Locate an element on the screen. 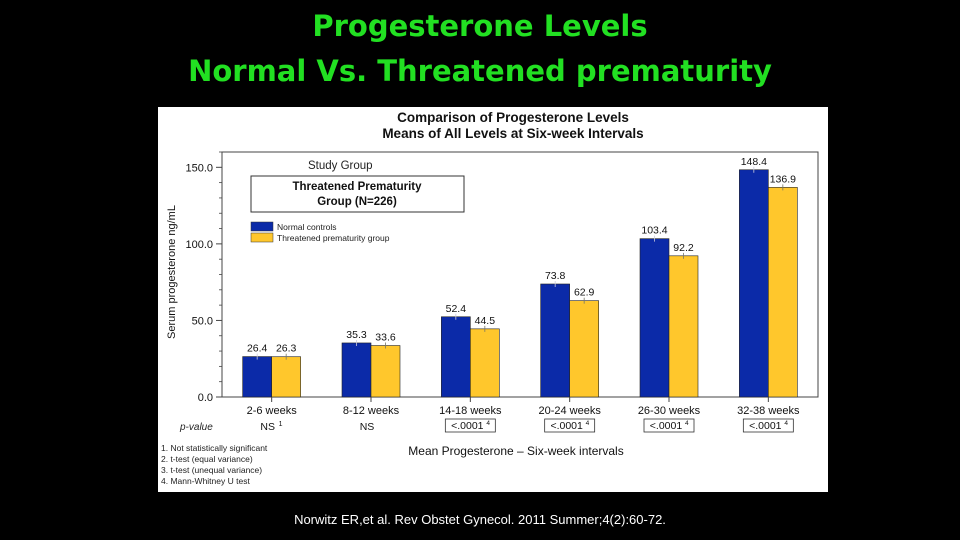 Image resolution: width=960 pixels, height=540 pixels. p-value-1: NS is located at coordinates (267, 427).